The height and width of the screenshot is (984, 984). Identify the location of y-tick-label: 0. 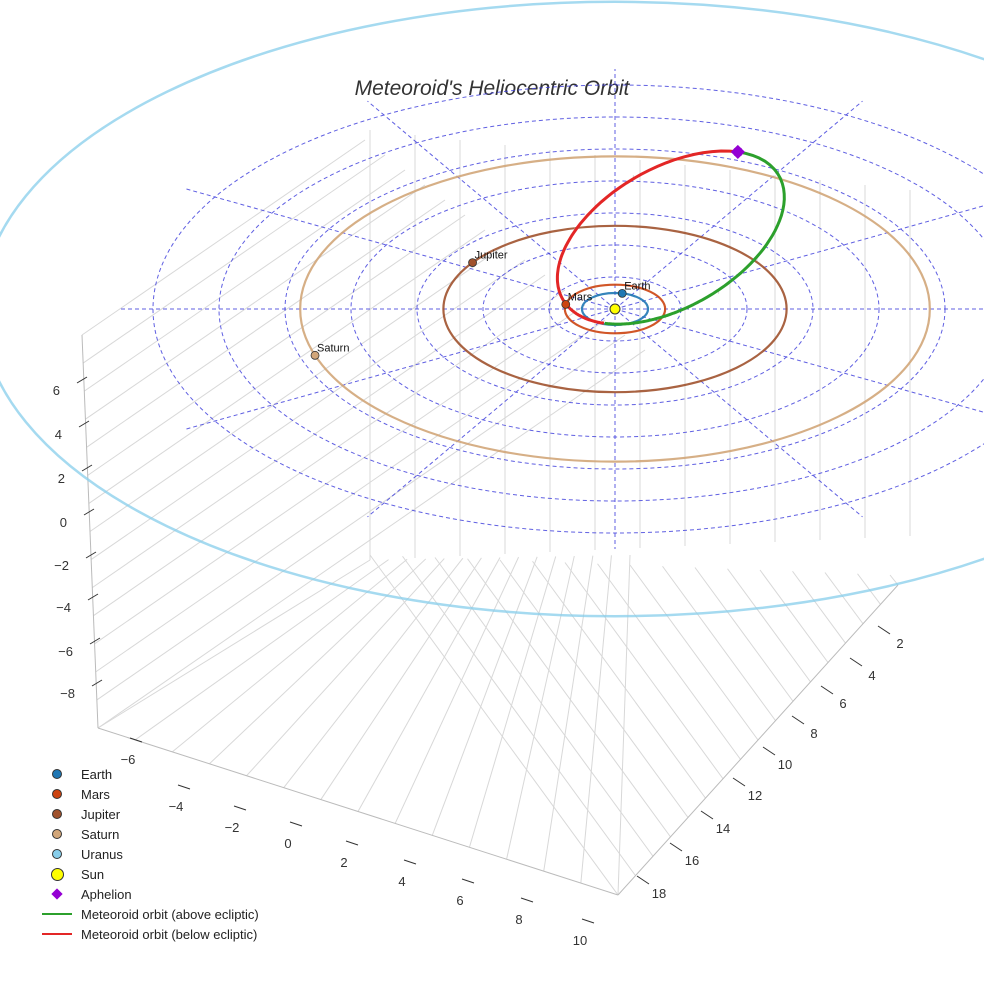
(287, 843).